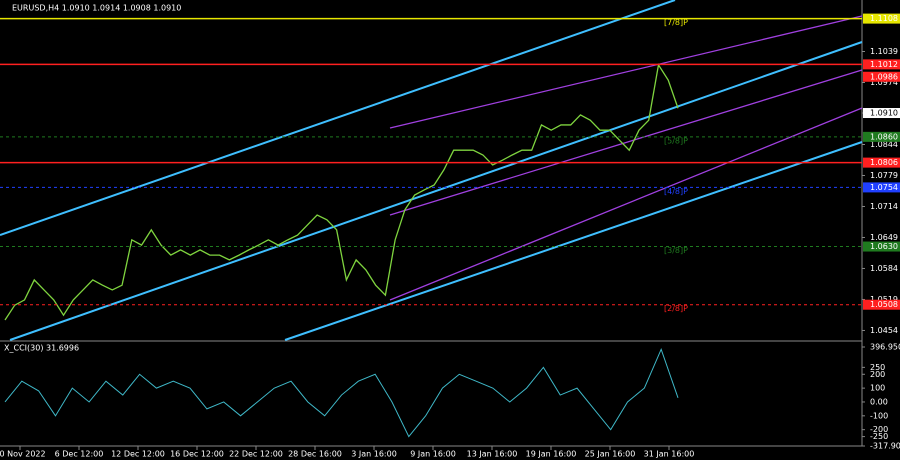 The height and width of the screenshot is (460, 900). I want to click on channel-line, so click(626, 72).